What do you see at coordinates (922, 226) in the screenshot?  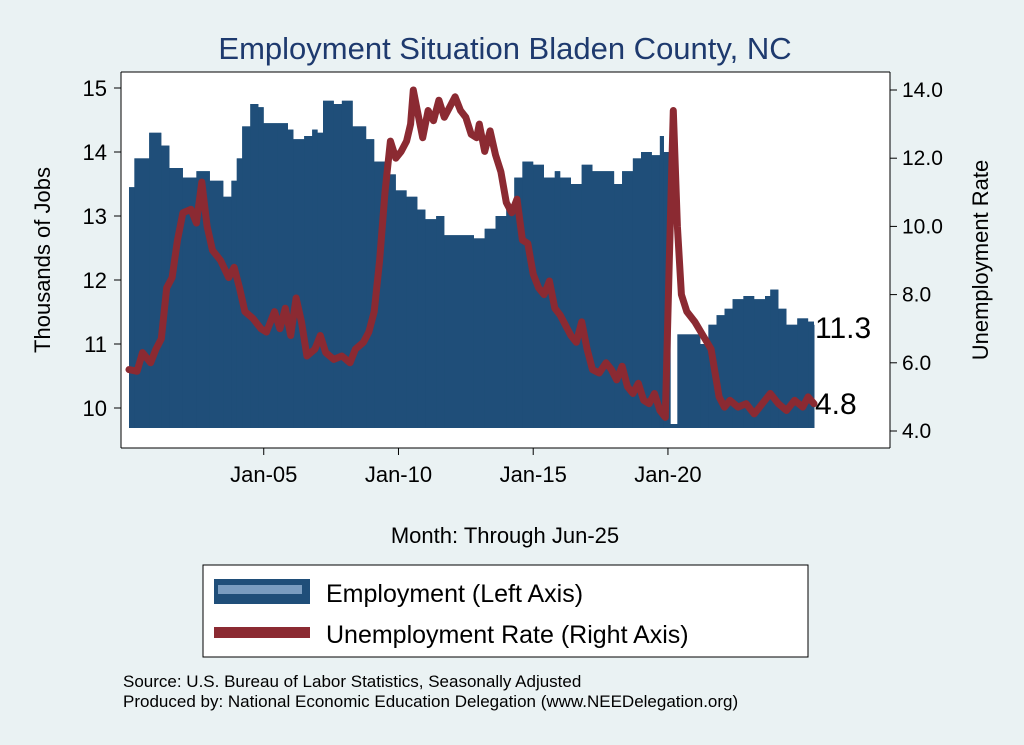 I see `y-right-tick-label: 10.0` at bounding box center [922, 226].